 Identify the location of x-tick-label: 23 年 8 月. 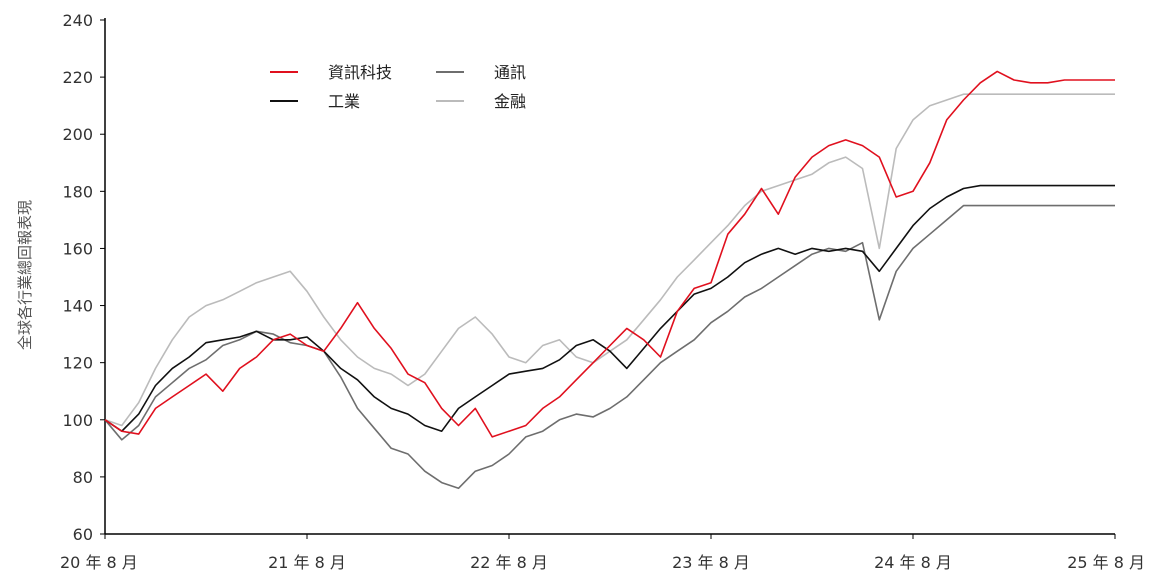
(711, 562).